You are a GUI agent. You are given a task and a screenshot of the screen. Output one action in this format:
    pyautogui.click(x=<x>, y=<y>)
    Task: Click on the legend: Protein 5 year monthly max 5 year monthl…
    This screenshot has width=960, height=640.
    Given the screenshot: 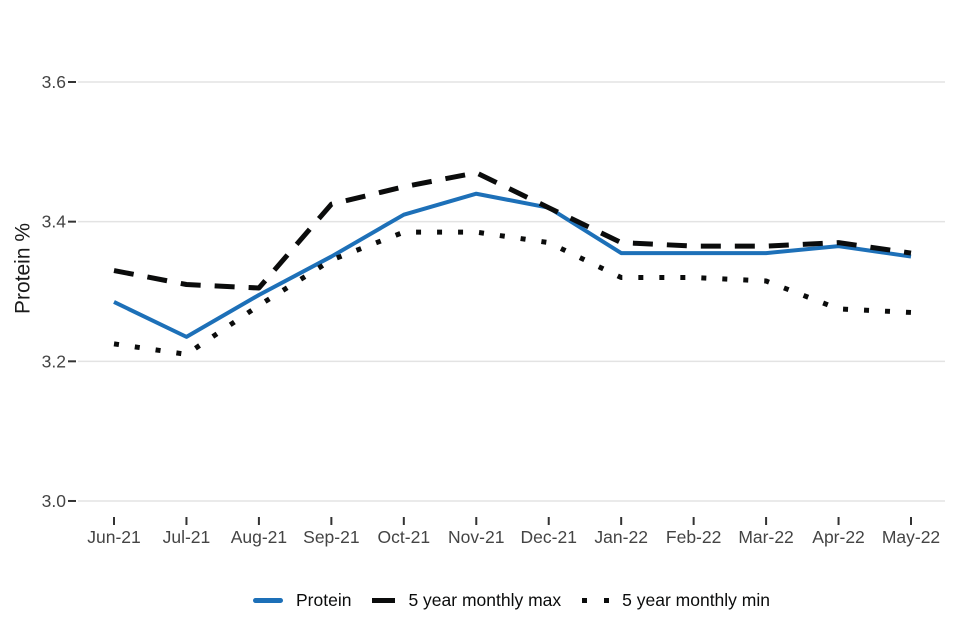 What is the action you would take?
    pyautogui.click(x=511, y=600)
    